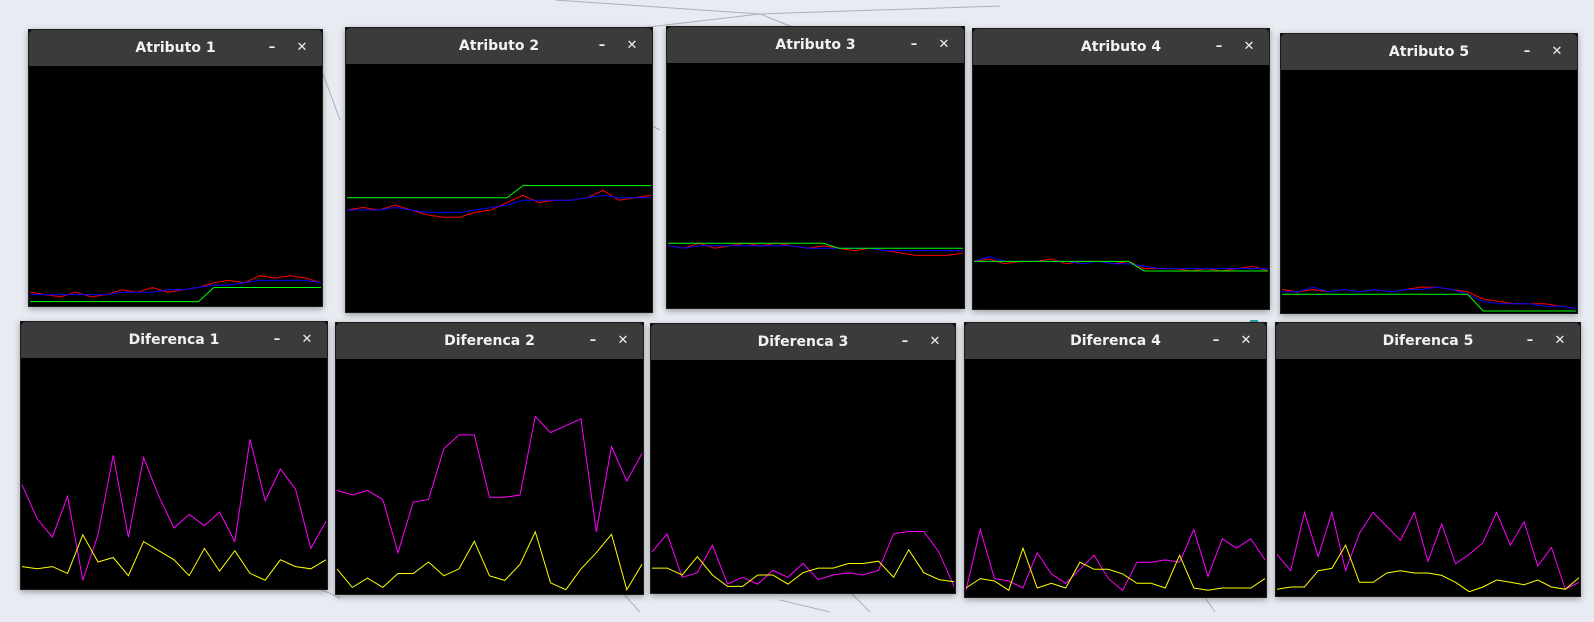  Describe the element at coordinates (1428, 341) in the screenshot. I see `titlebar: Diferenca 5 – ✕` at that location.